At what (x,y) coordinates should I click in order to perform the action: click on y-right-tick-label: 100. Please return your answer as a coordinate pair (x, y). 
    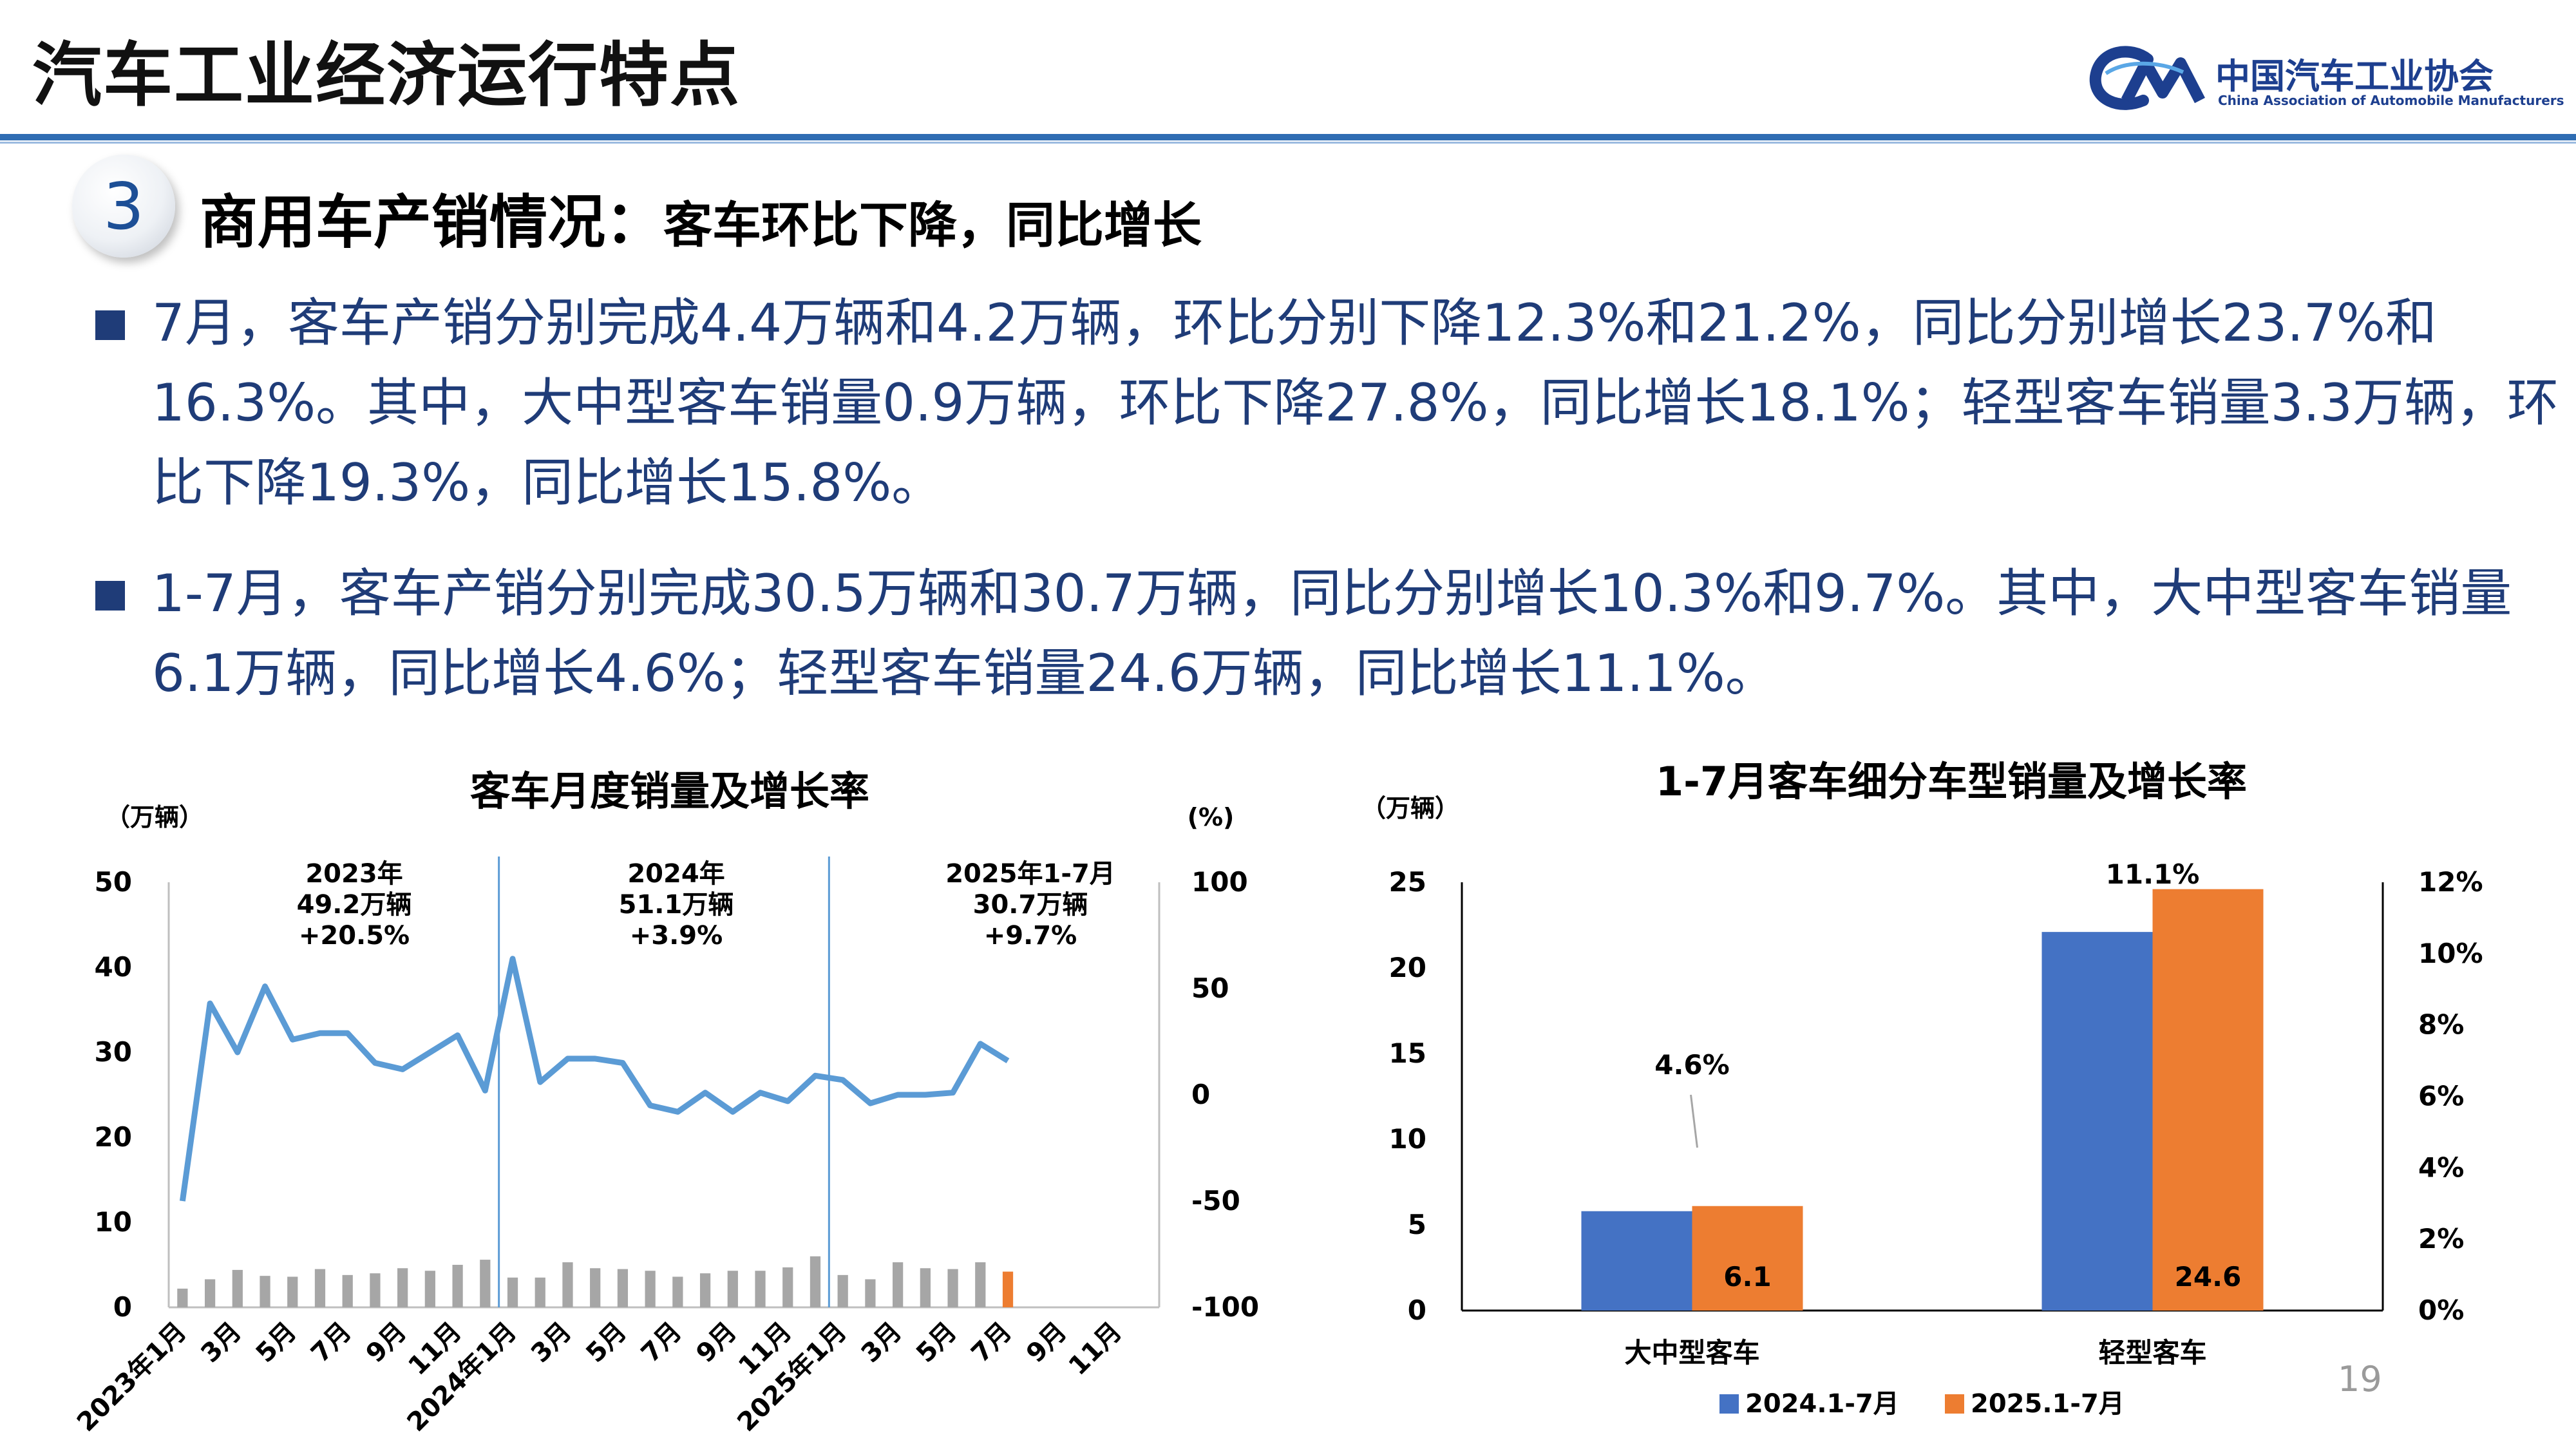
    Looking at the image, I should click on (1220, 882).